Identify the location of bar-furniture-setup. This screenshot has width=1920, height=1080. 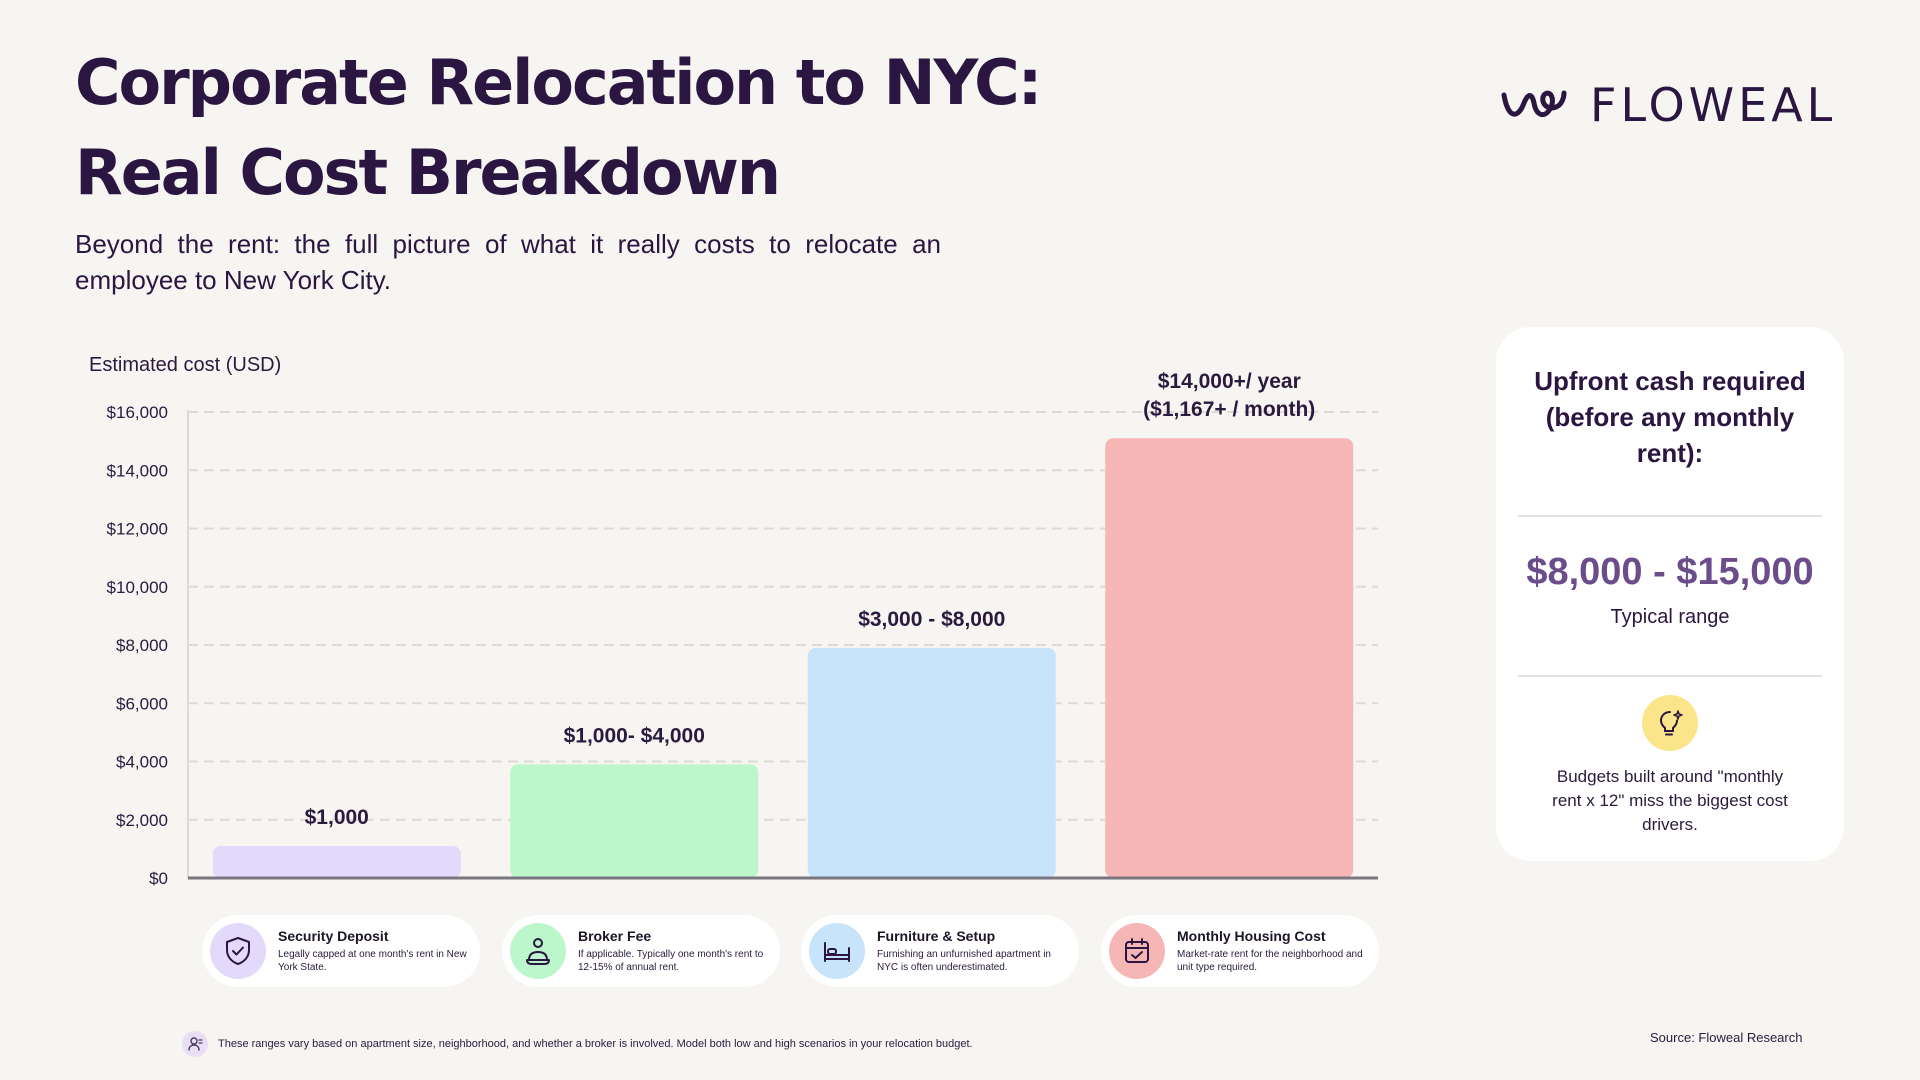
(931, 762).